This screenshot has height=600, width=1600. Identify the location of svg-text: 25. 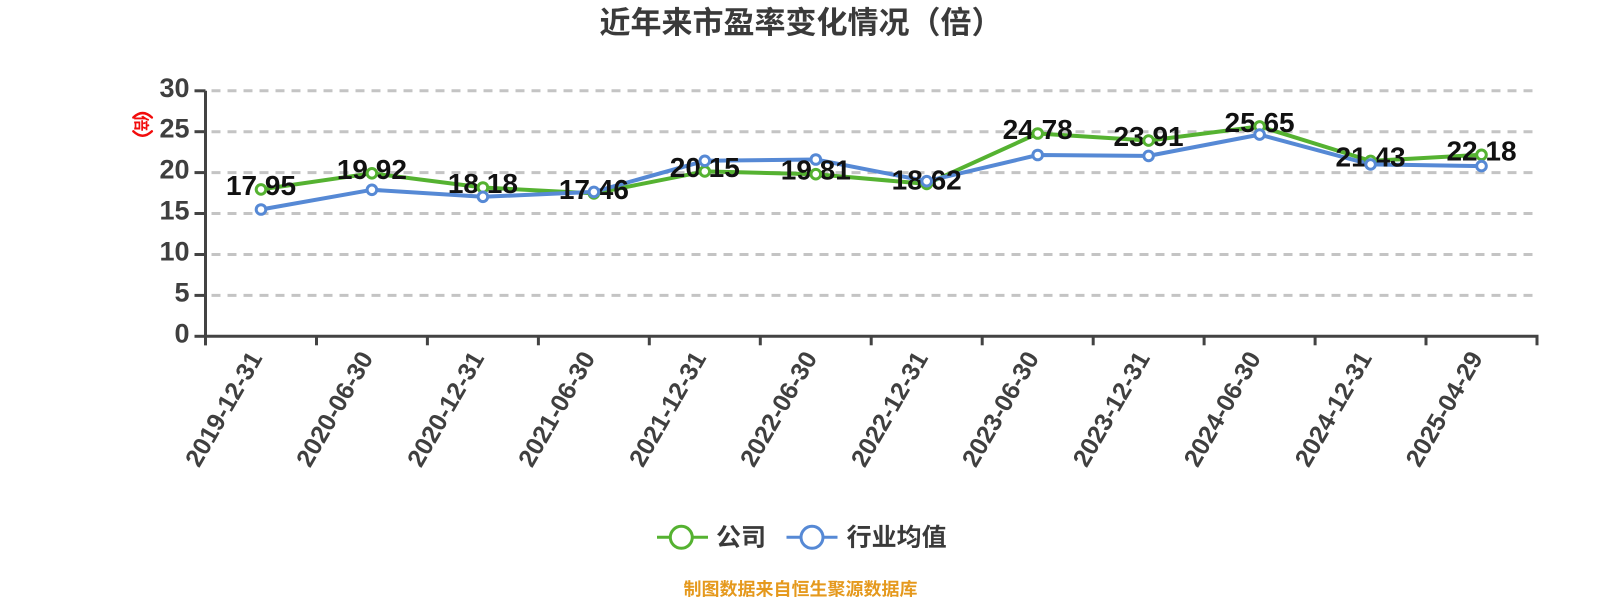
(174, 129).